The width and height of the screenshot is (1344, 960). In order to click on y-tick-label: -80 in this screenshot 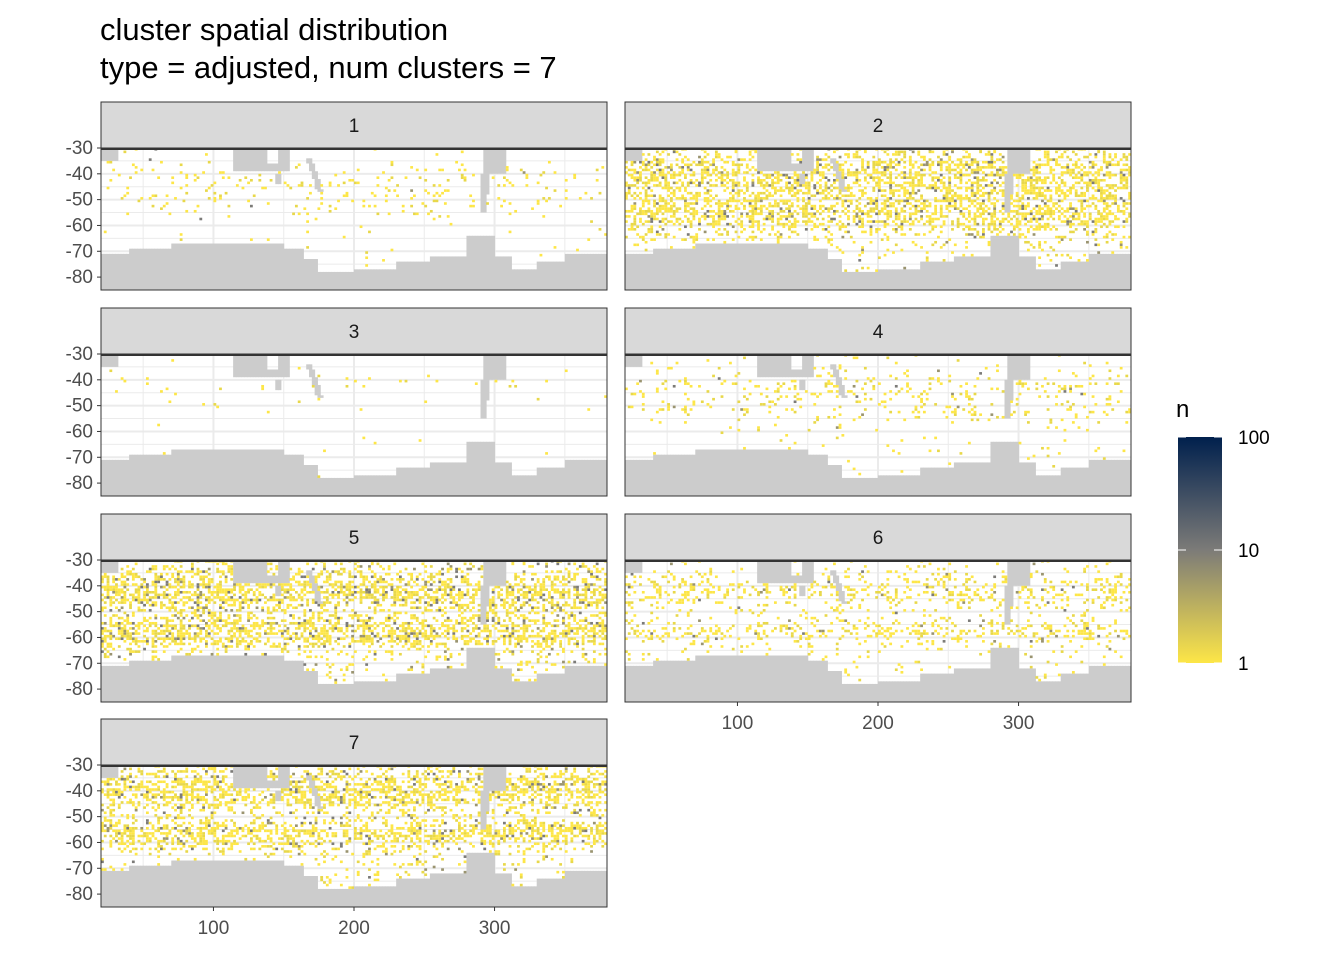, I will do `click(79, 483)`.